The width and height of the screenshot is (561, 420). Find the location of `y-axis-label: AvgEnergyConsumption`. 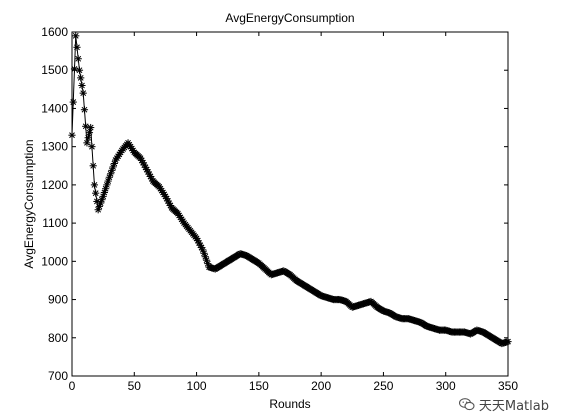

y-axis-label: AvgEnergyConsumption is located at coordinates (29, 203).